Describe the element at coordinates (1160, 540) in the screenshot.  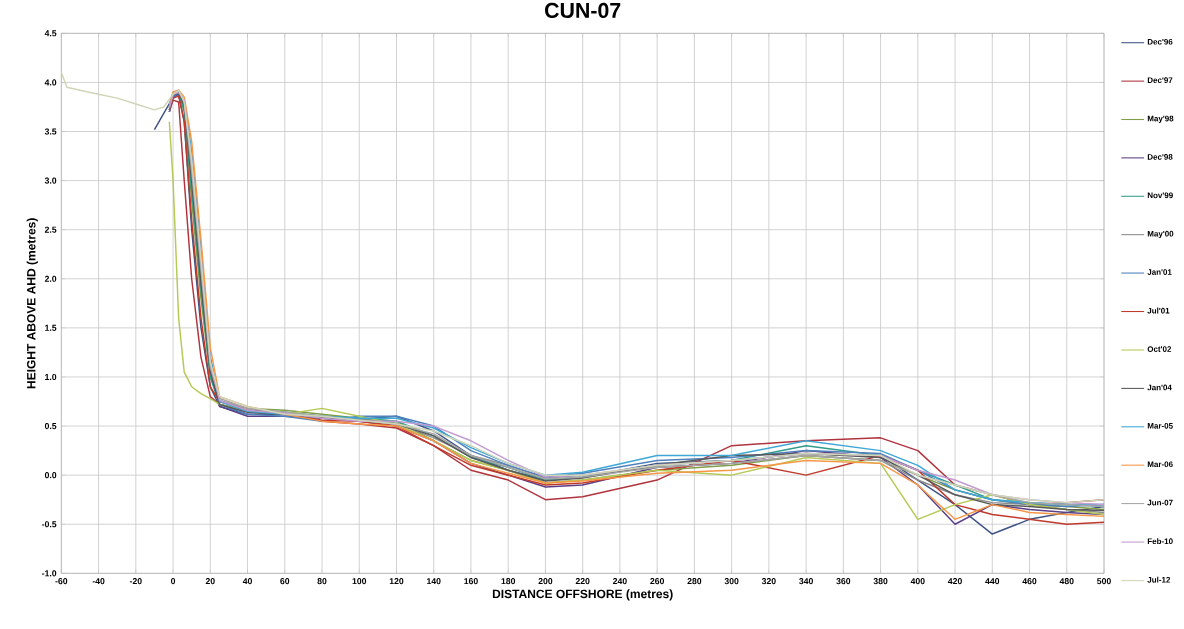
I see `legend-label: Feb-10` at that location.